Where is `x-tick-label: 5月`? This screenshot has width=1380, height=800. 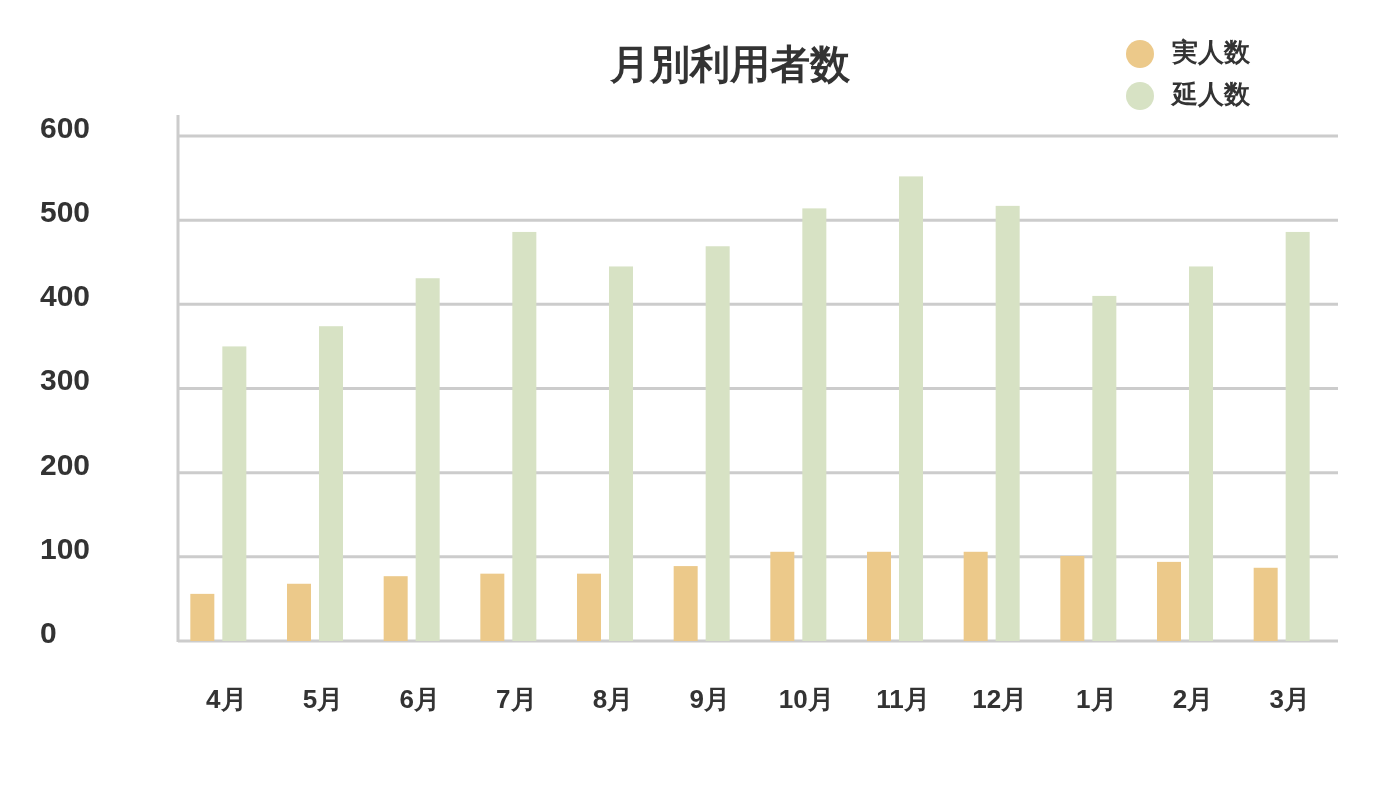
x-tick-label: 5月 is located at coordinates (323, 699).